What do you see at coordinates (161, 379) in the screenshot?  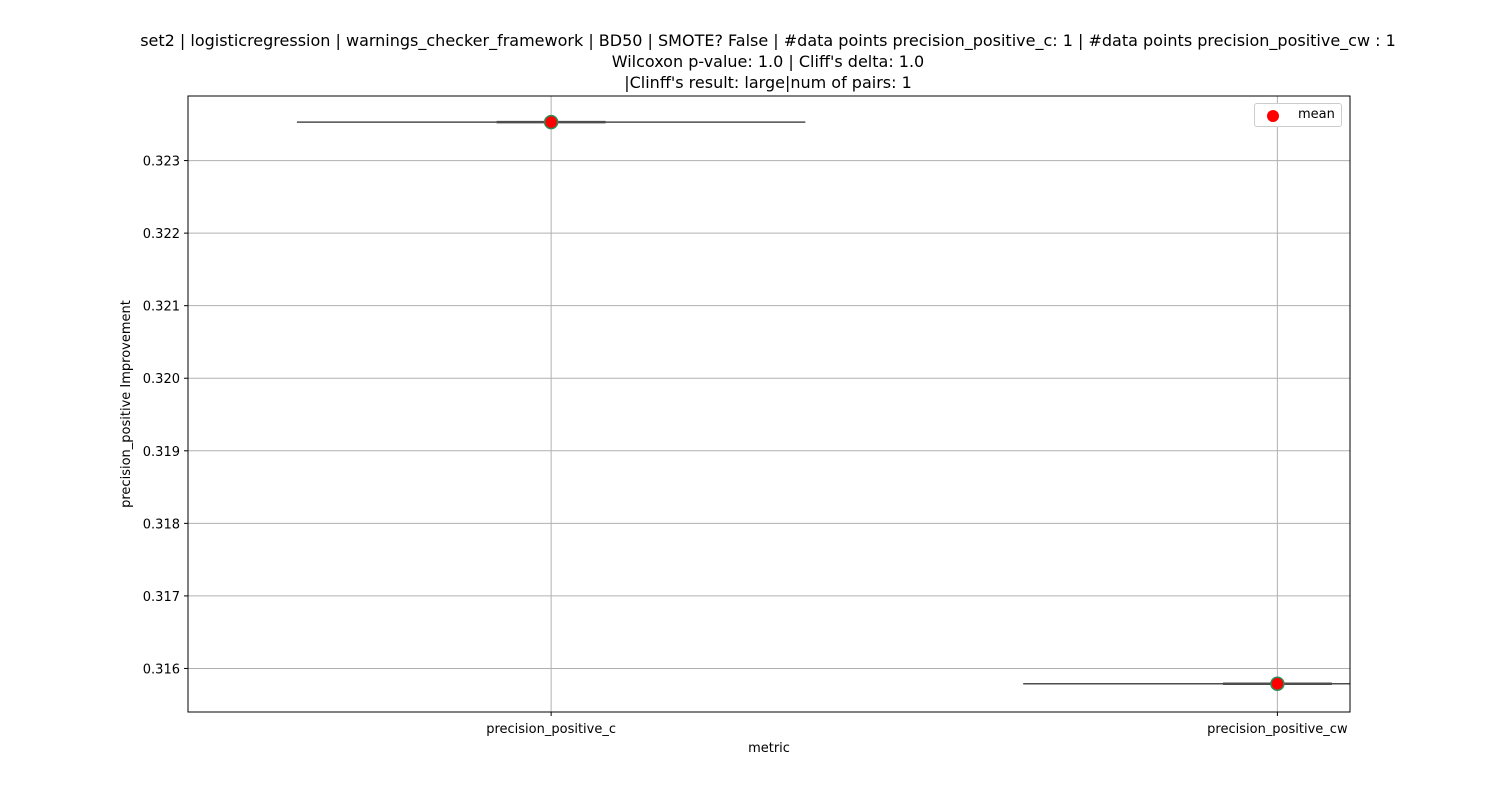 I see `y-tick-label: 0.320` at bounding box center [161, 379].